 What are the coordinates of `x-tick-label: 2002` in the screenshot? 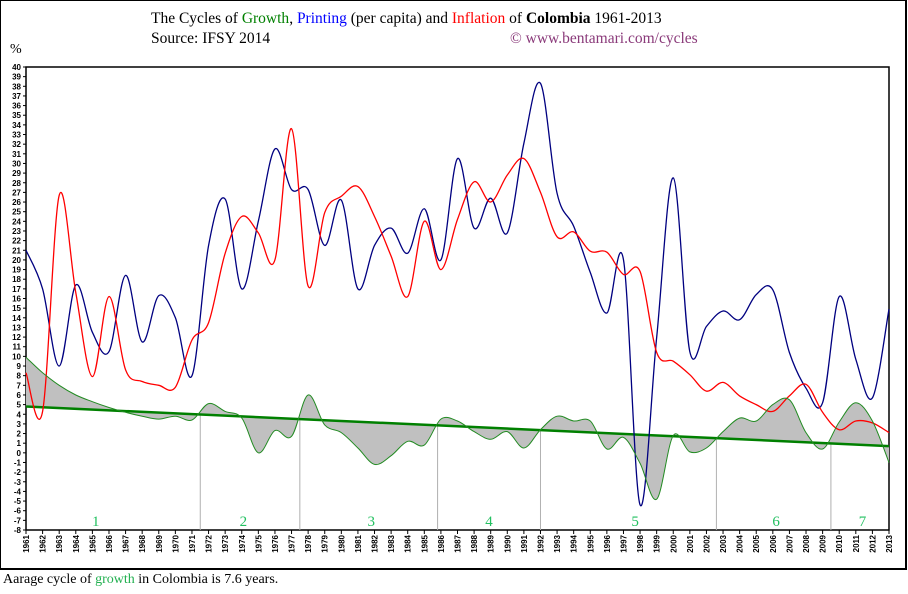 It's located at (706, 543).